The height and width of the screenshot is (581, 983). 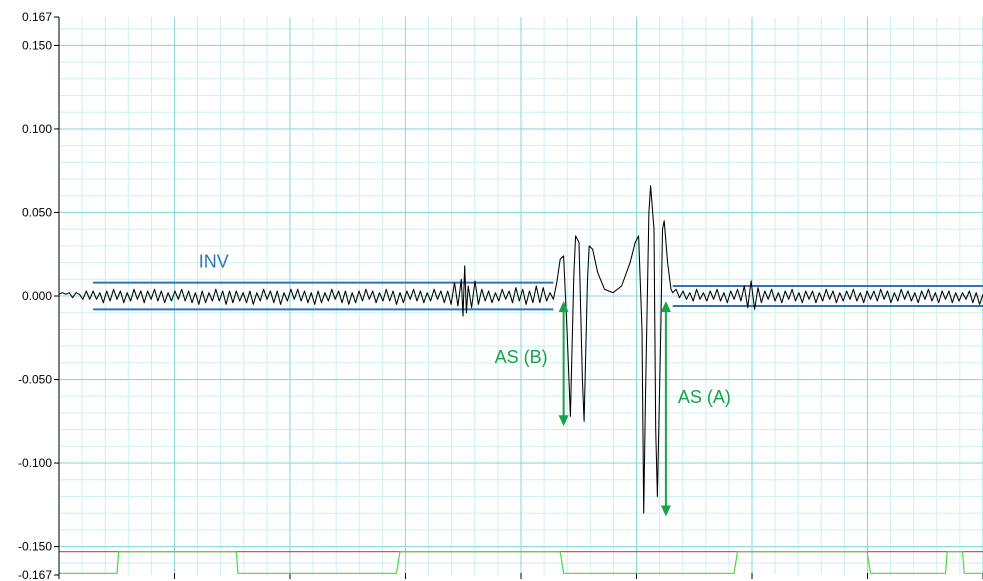 I want to click on y-tick-label: -0.150, so click(x=35, y=547).